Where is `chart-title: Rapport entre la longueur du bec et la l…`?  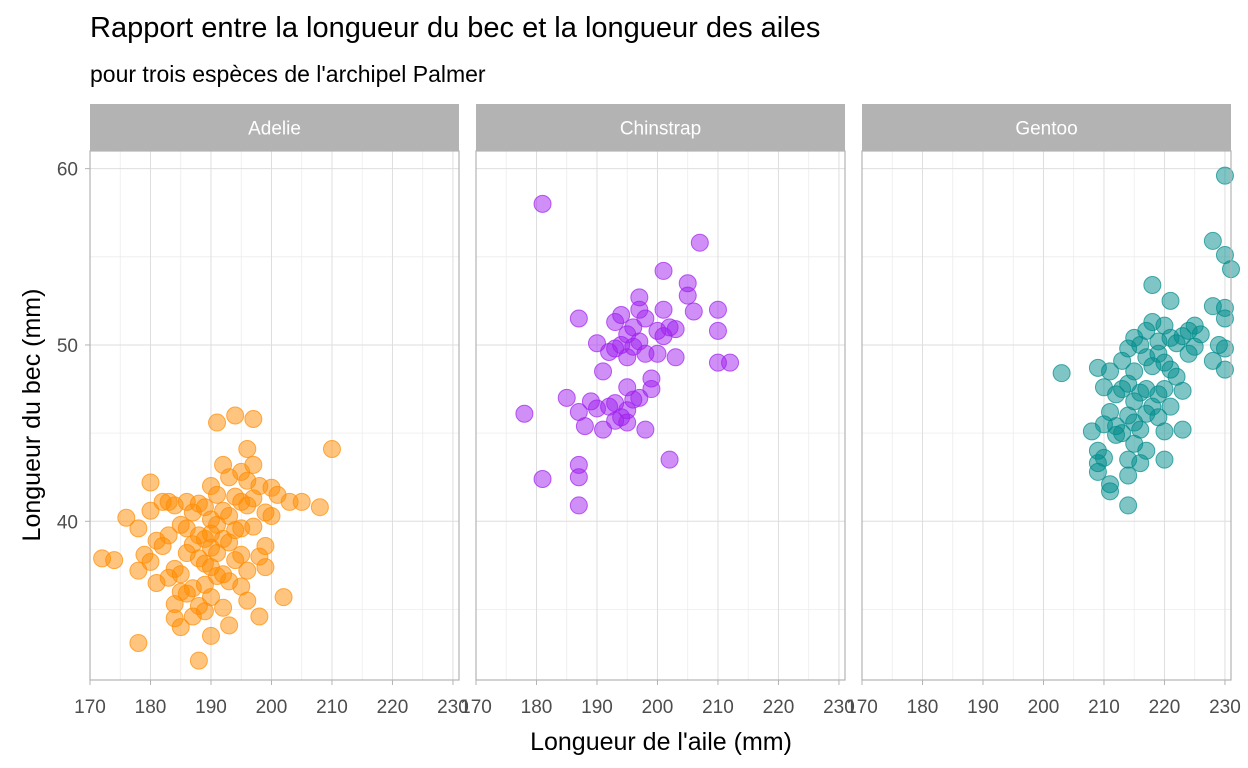 chart-title: Rapport entre la longueur du bec et la l… is located at coordinates (455, 28).